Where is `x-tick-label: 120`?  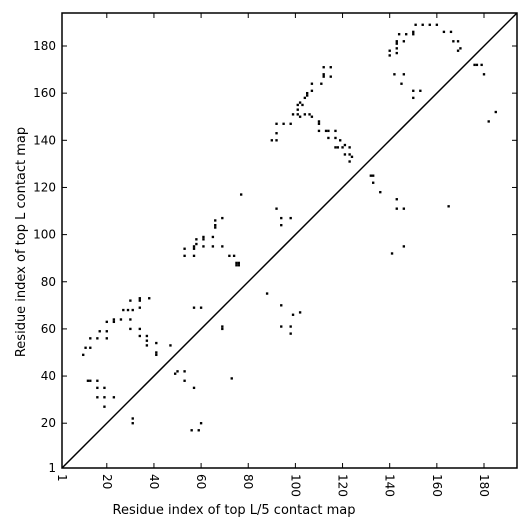
x-tick-label: 120 is located at coordinates (343, 485).